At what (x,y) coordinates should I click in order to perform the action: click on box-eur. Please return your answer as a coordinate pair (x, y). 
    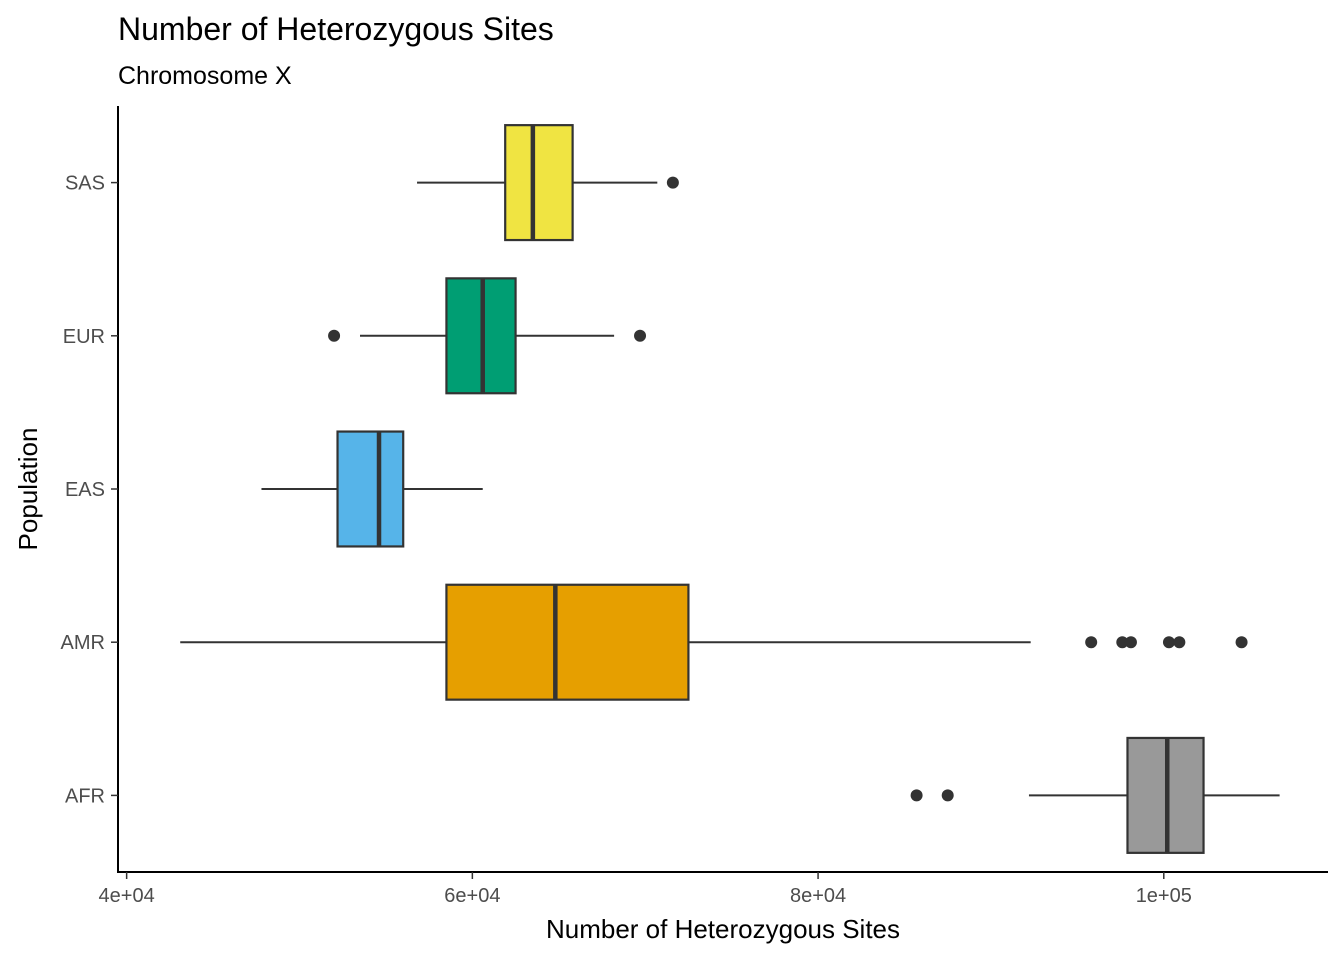
    Looking at the image, I should click on (487, 336).